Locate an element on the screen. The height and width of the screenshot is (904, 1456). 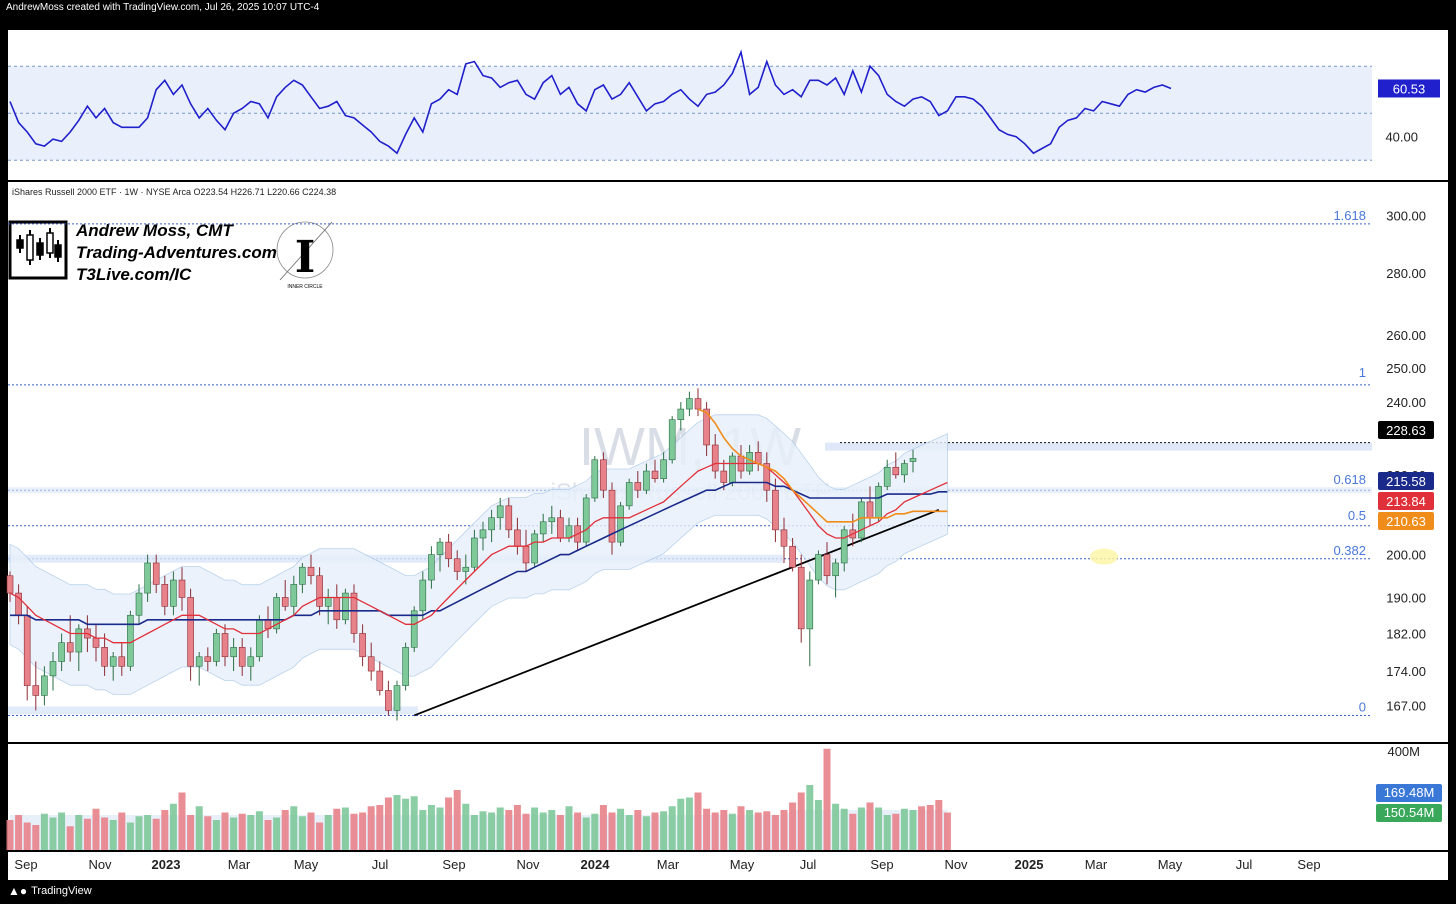
price-tick-label: 250.00 is located at coordinates (1406, 368).